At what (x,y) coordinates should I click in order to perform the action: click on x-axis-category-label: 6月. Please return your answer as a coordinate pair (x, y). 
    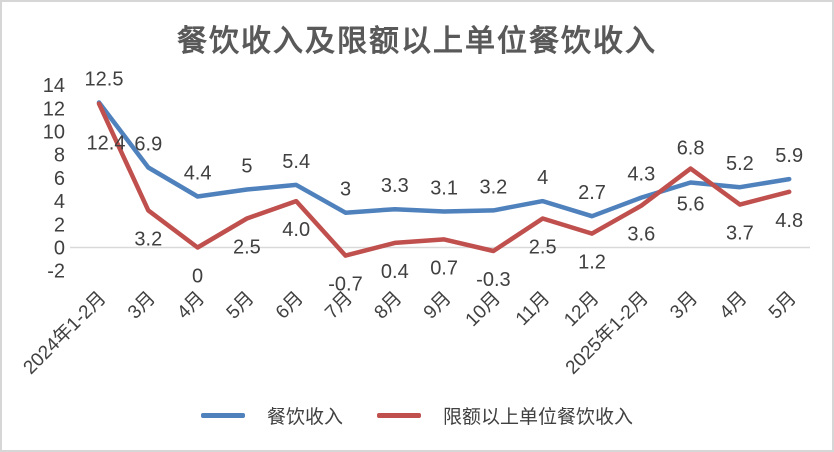
    Looking at the image, I should click on (290, 306).